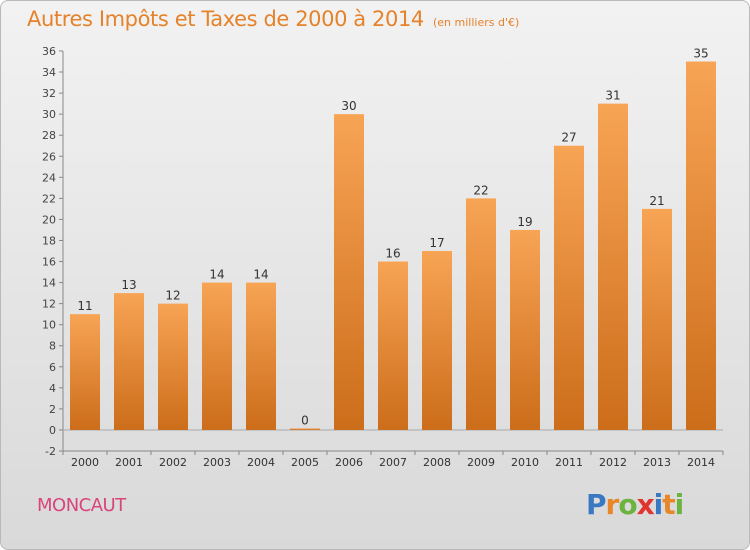  I want to click on x-tick-label-2008: 2008, so click(437, 462).